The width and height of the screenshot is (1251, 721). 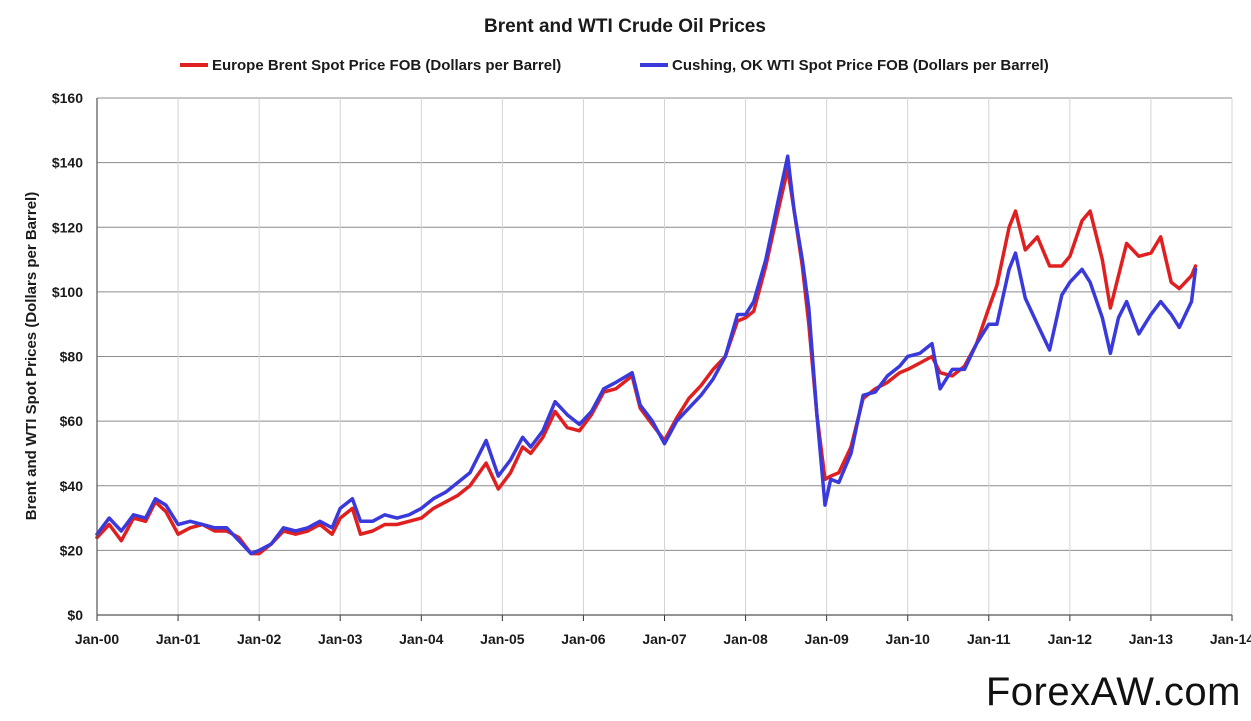 I want to click on x-tick-label: Jan-09, so click(x=826, y=639).